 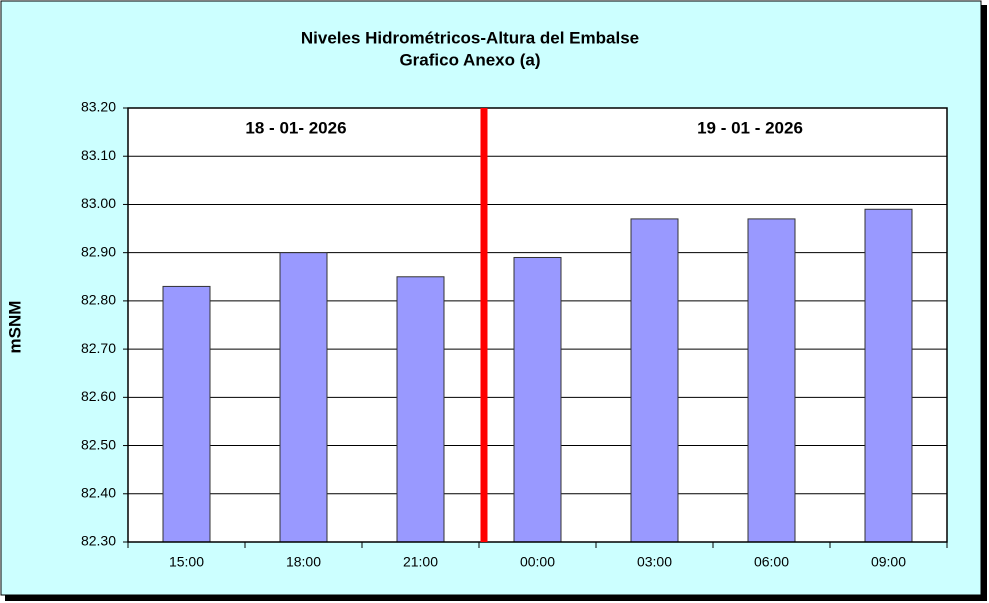 I want to click on x-tick-label: 00:00, so click(x=537, y=562).